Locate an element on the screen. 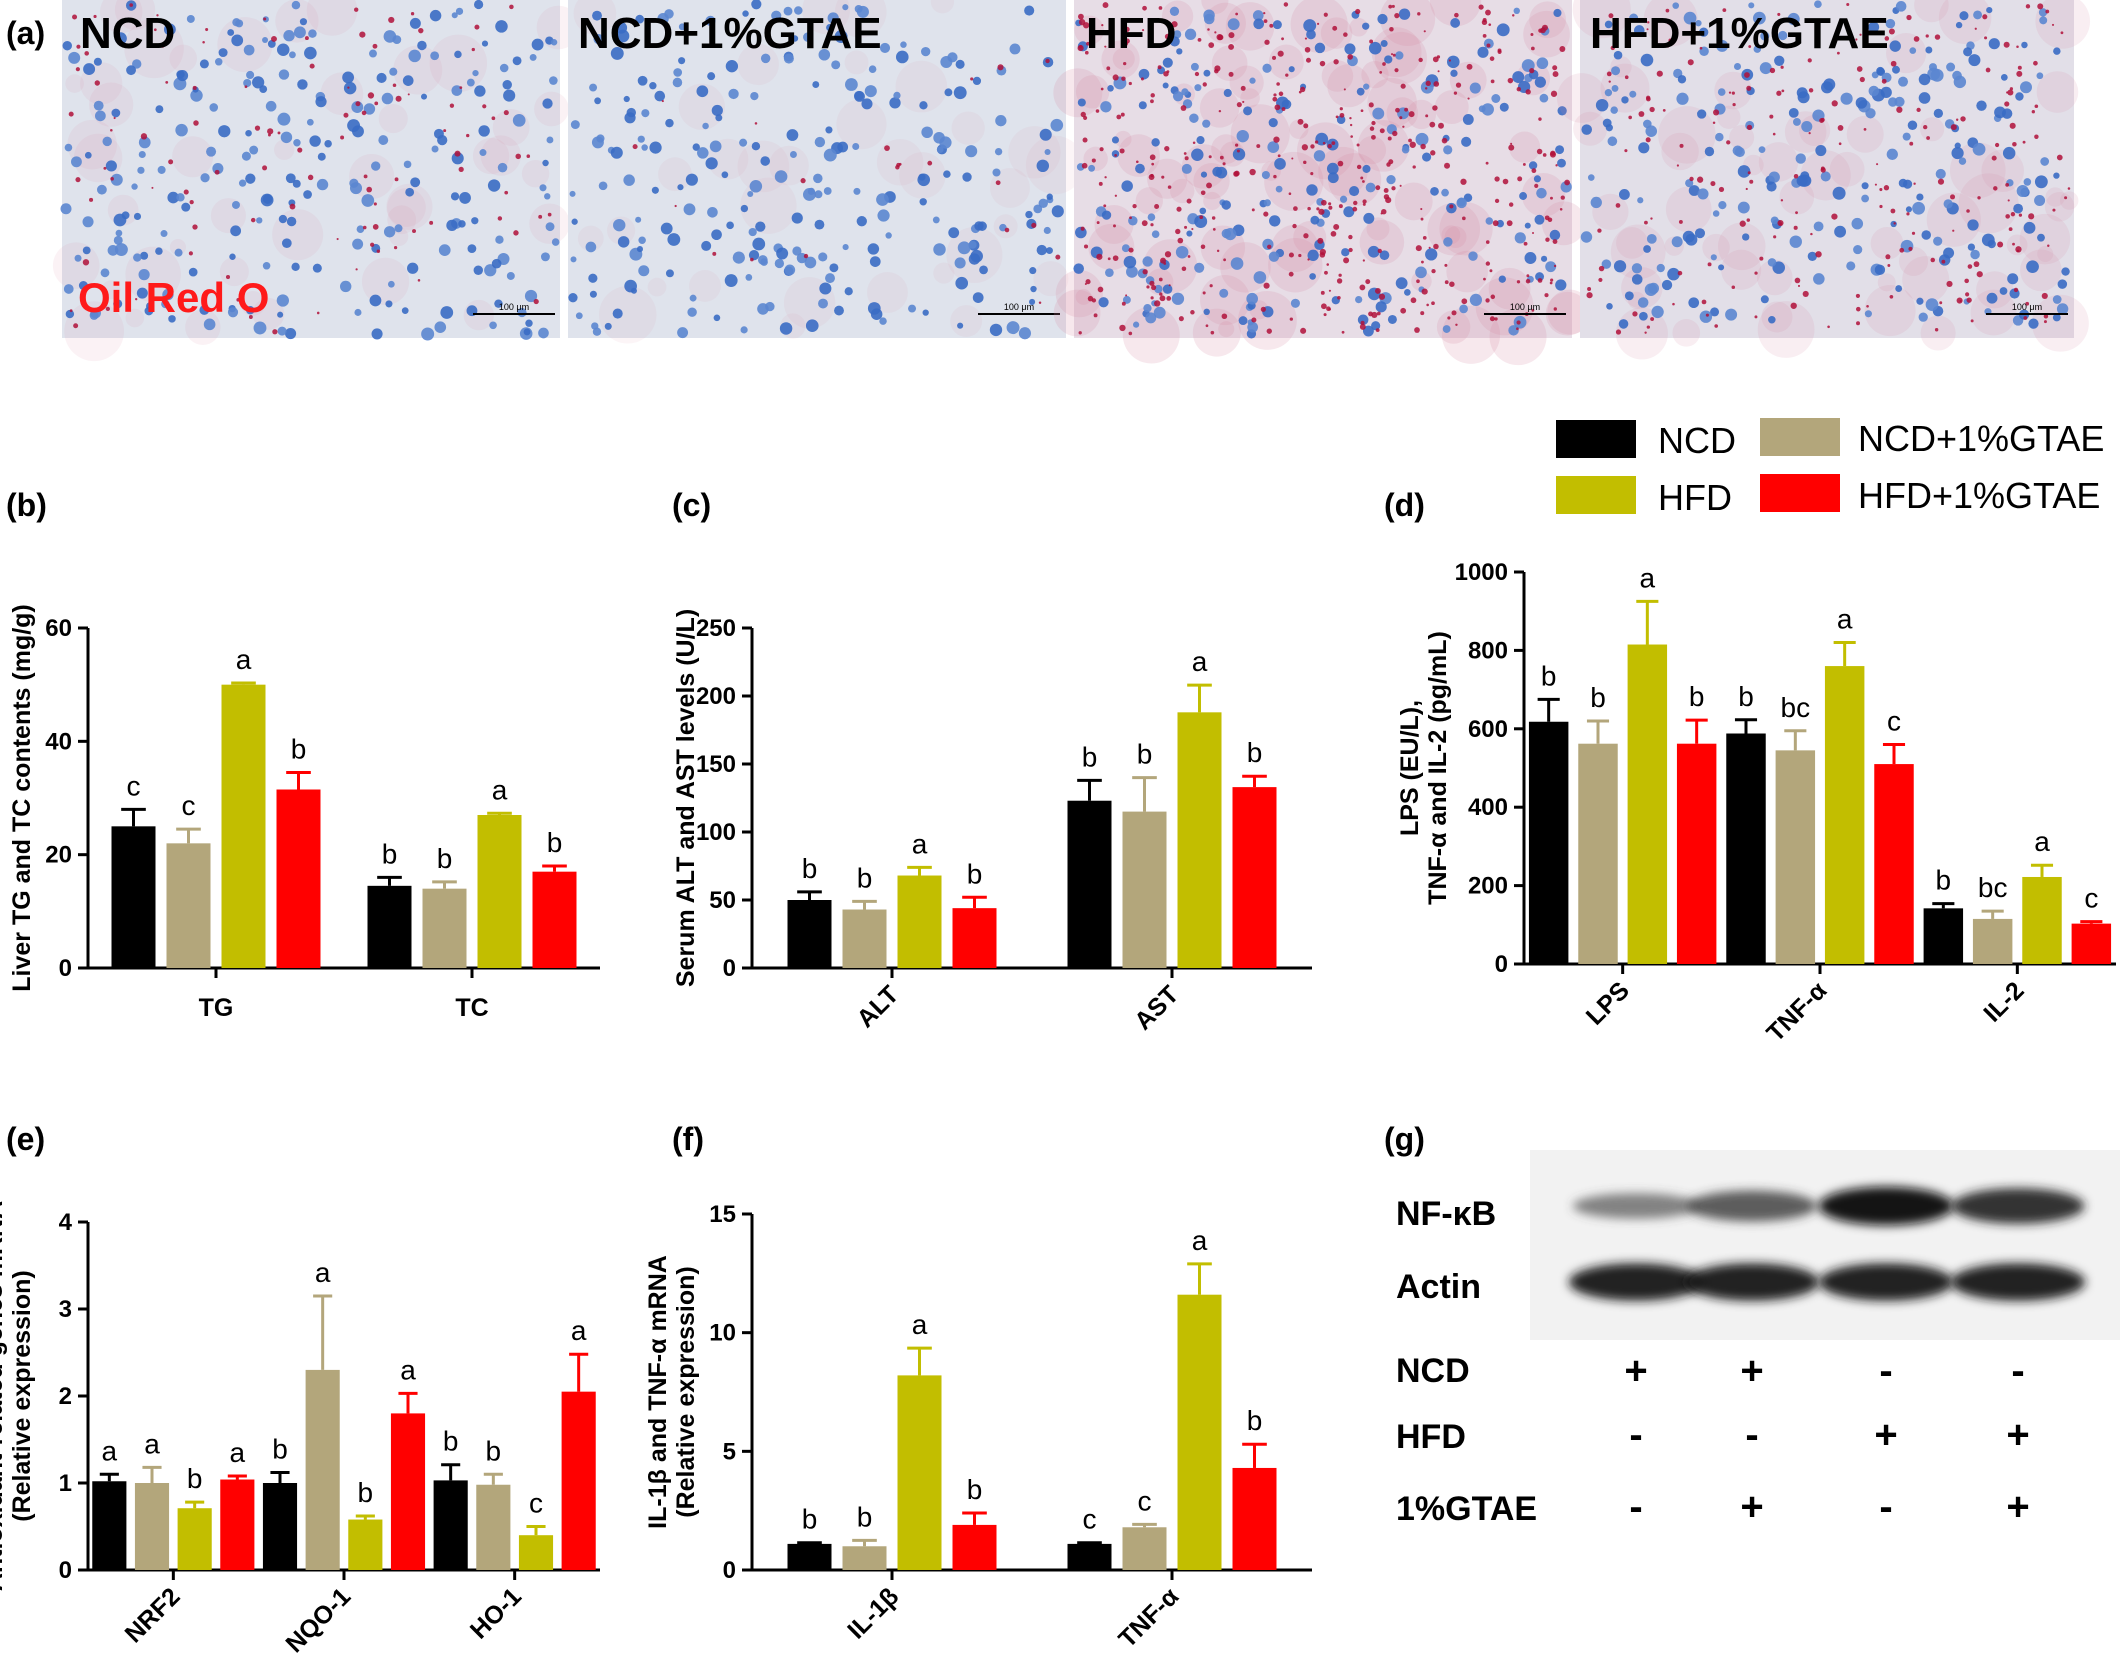  panel-label-b: (b) is located at coordinates (26, 505).